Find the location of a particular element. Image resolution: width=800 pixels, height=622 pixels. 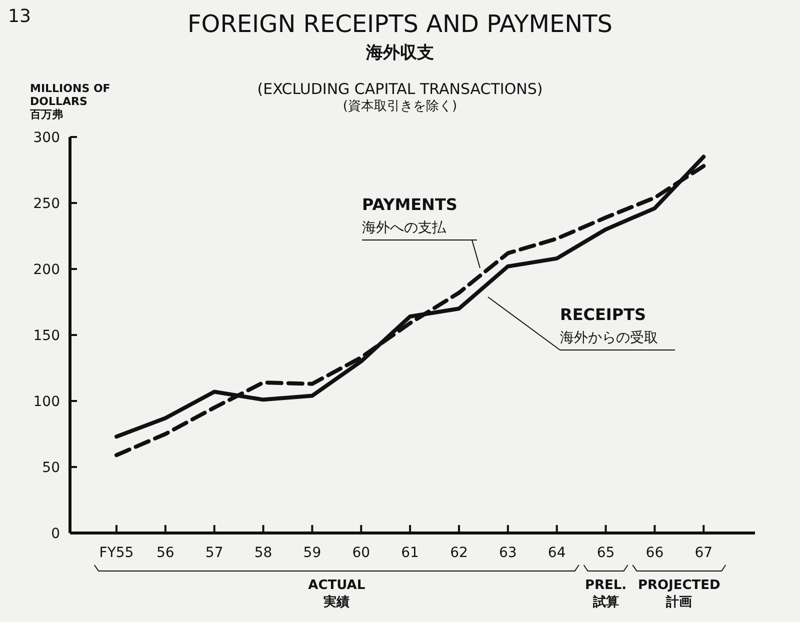

x-tick: 60 is located at coordinates (361, 553).